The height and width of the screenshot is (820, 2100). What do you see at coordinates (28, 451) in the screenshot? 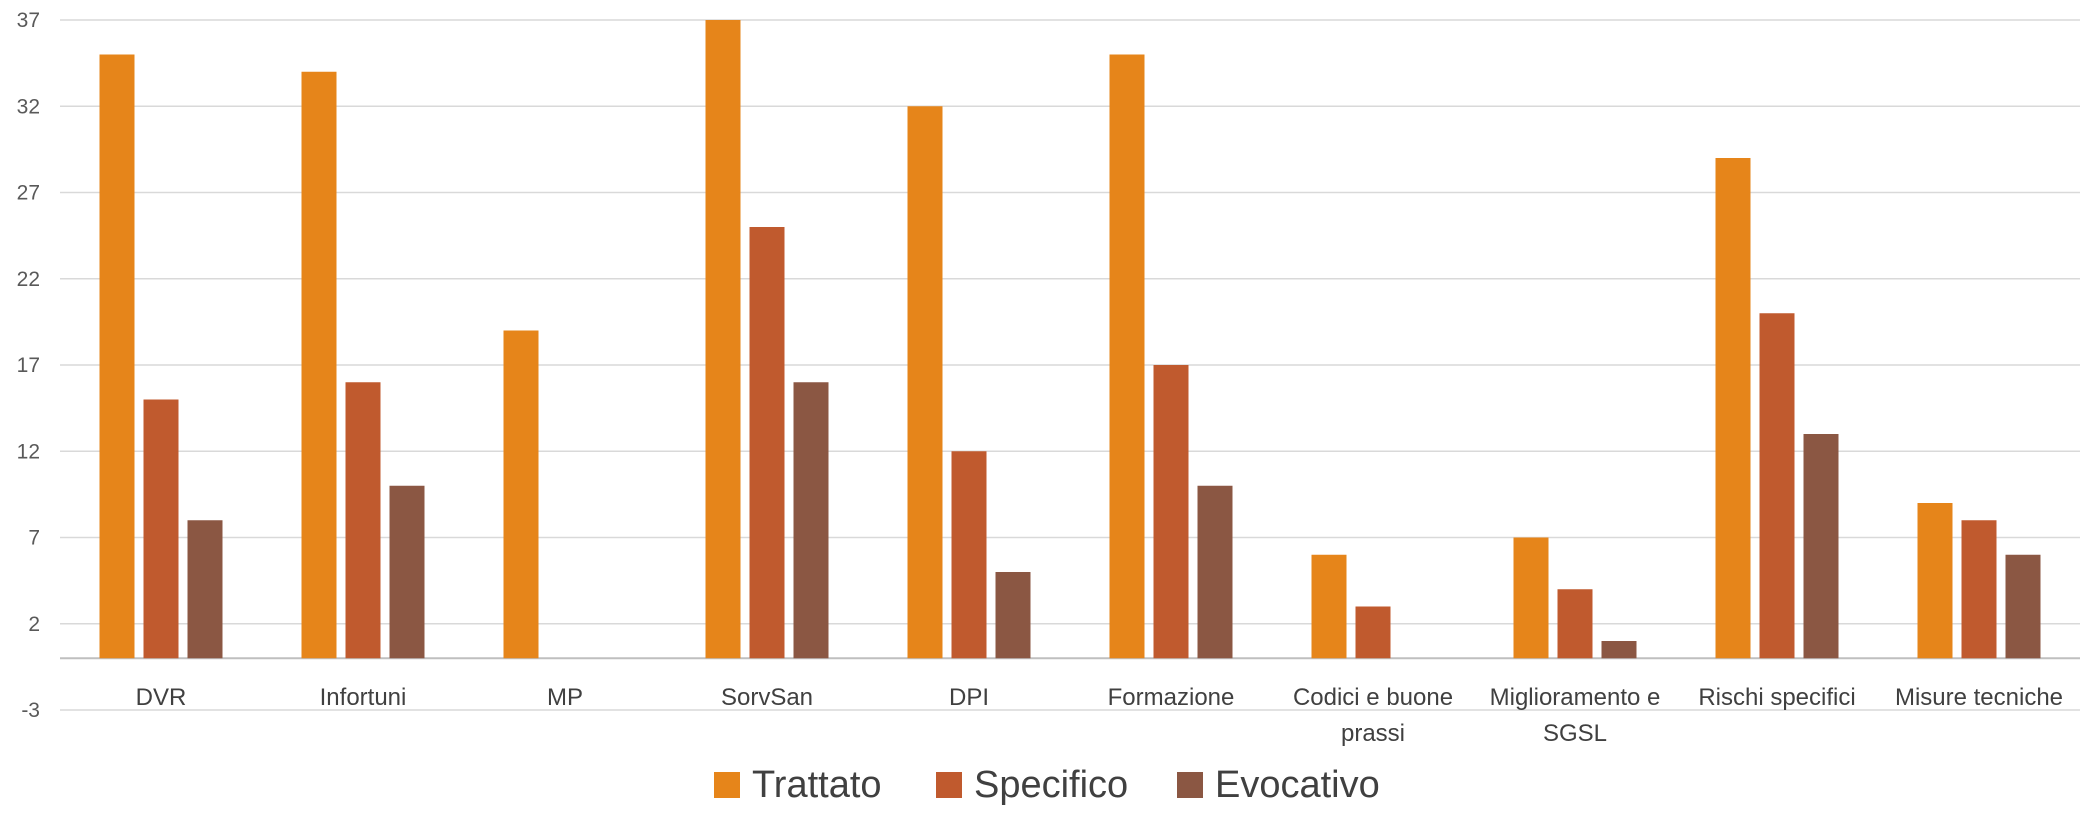
I see `y-tick-label: 12` at bounding box center [28, 451].